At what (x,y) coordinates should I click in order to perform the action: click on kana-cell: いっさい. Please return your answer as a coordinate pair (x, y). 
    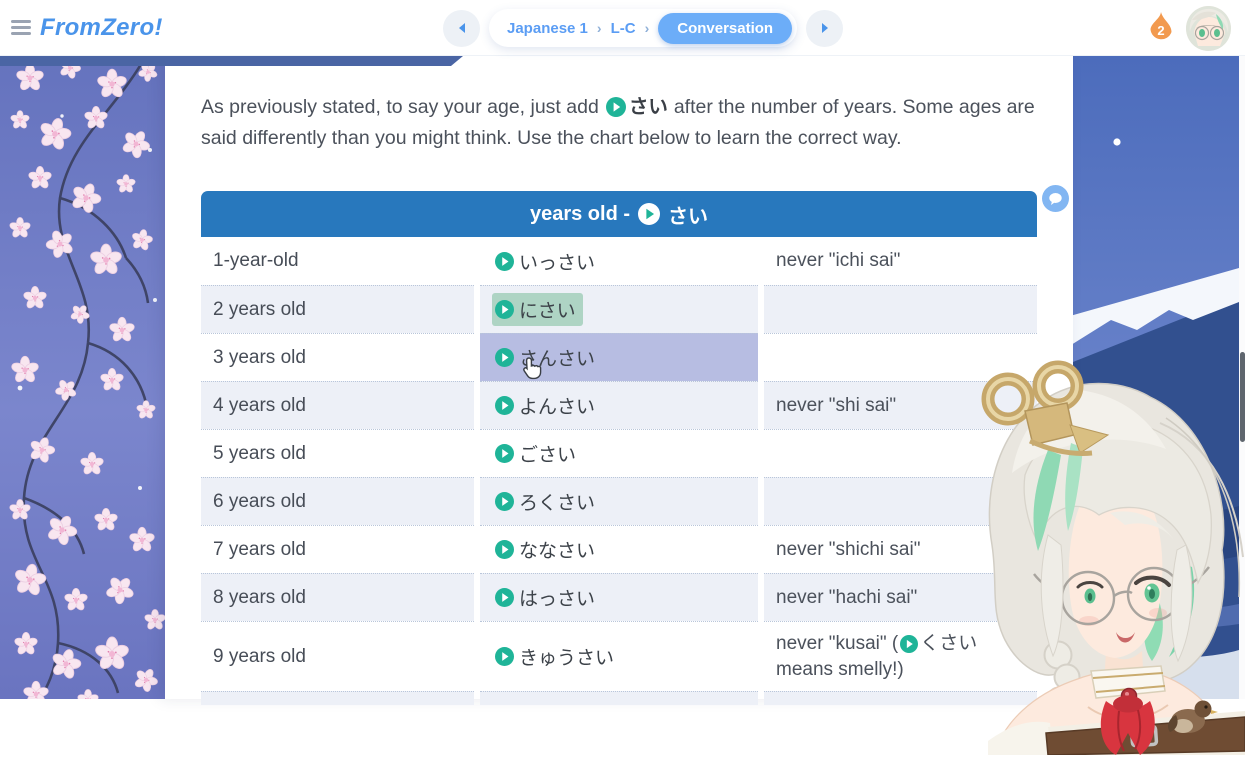
    Looking at the image, I should click on (619, 261).